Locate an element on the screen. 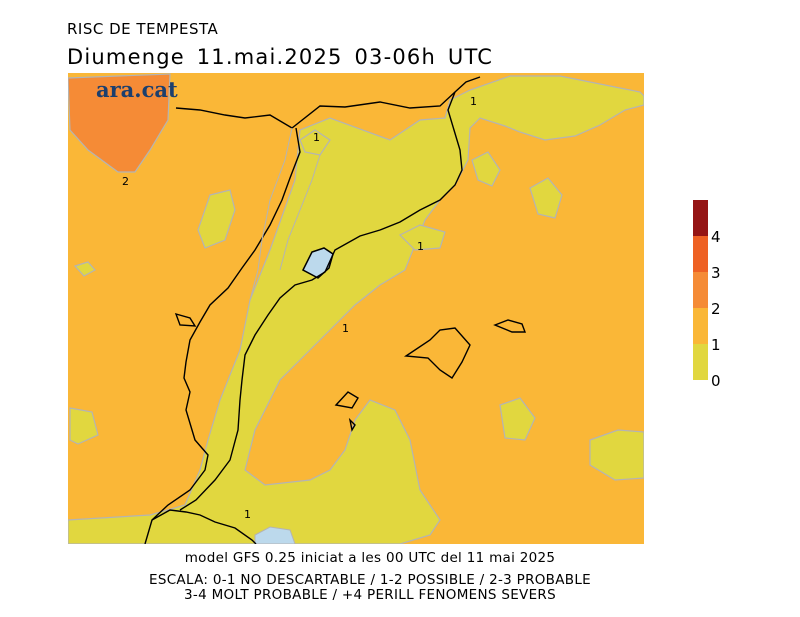 This screenshot has width=800, height=617. risk-area-0-1-mid-east is located at coordinates (422, 237).